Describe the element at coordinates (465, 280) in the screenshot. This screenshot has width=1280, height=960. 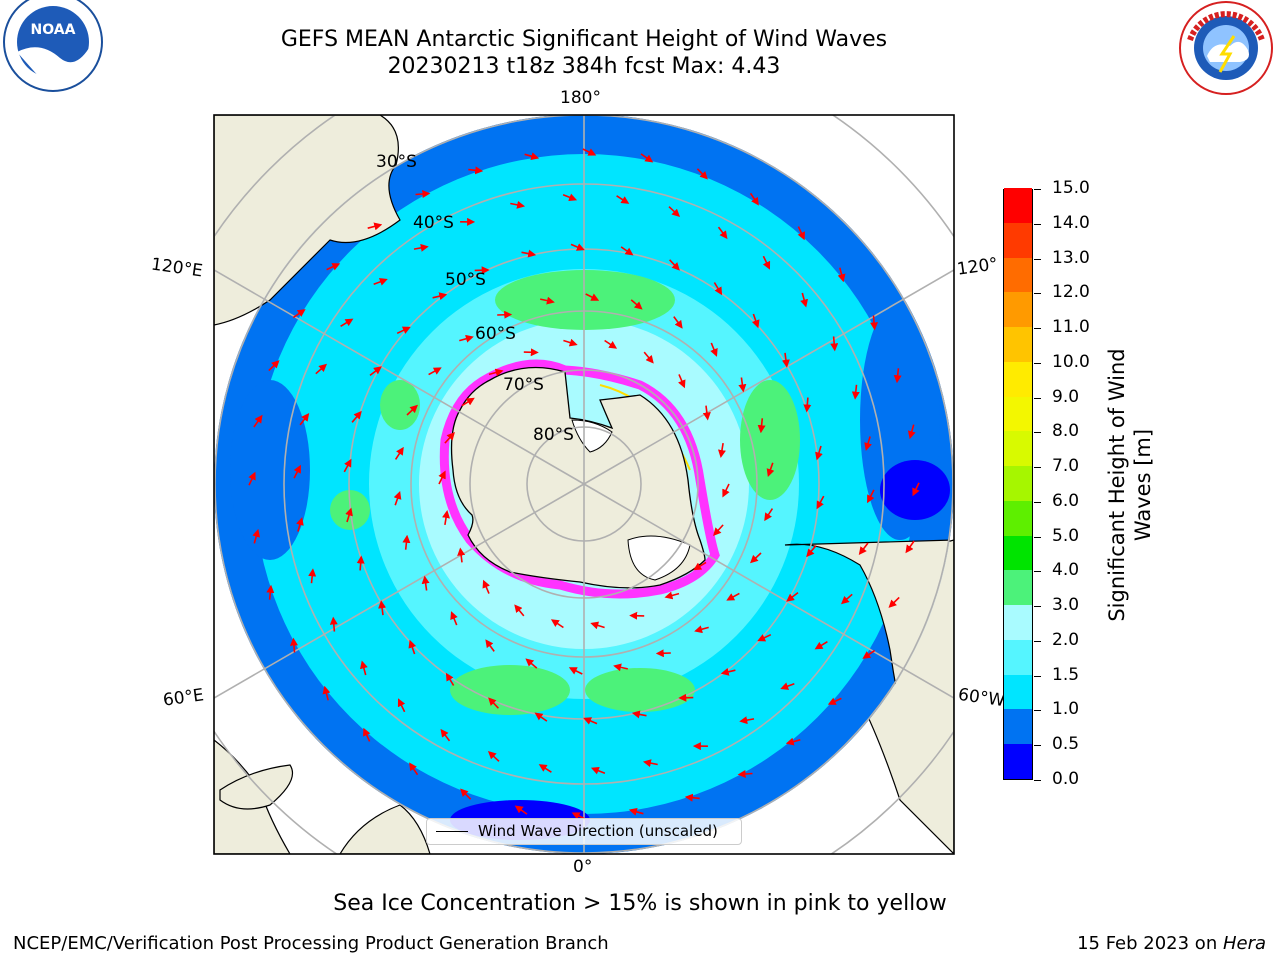
I see `lat-label-50s: 50°S` at that location.